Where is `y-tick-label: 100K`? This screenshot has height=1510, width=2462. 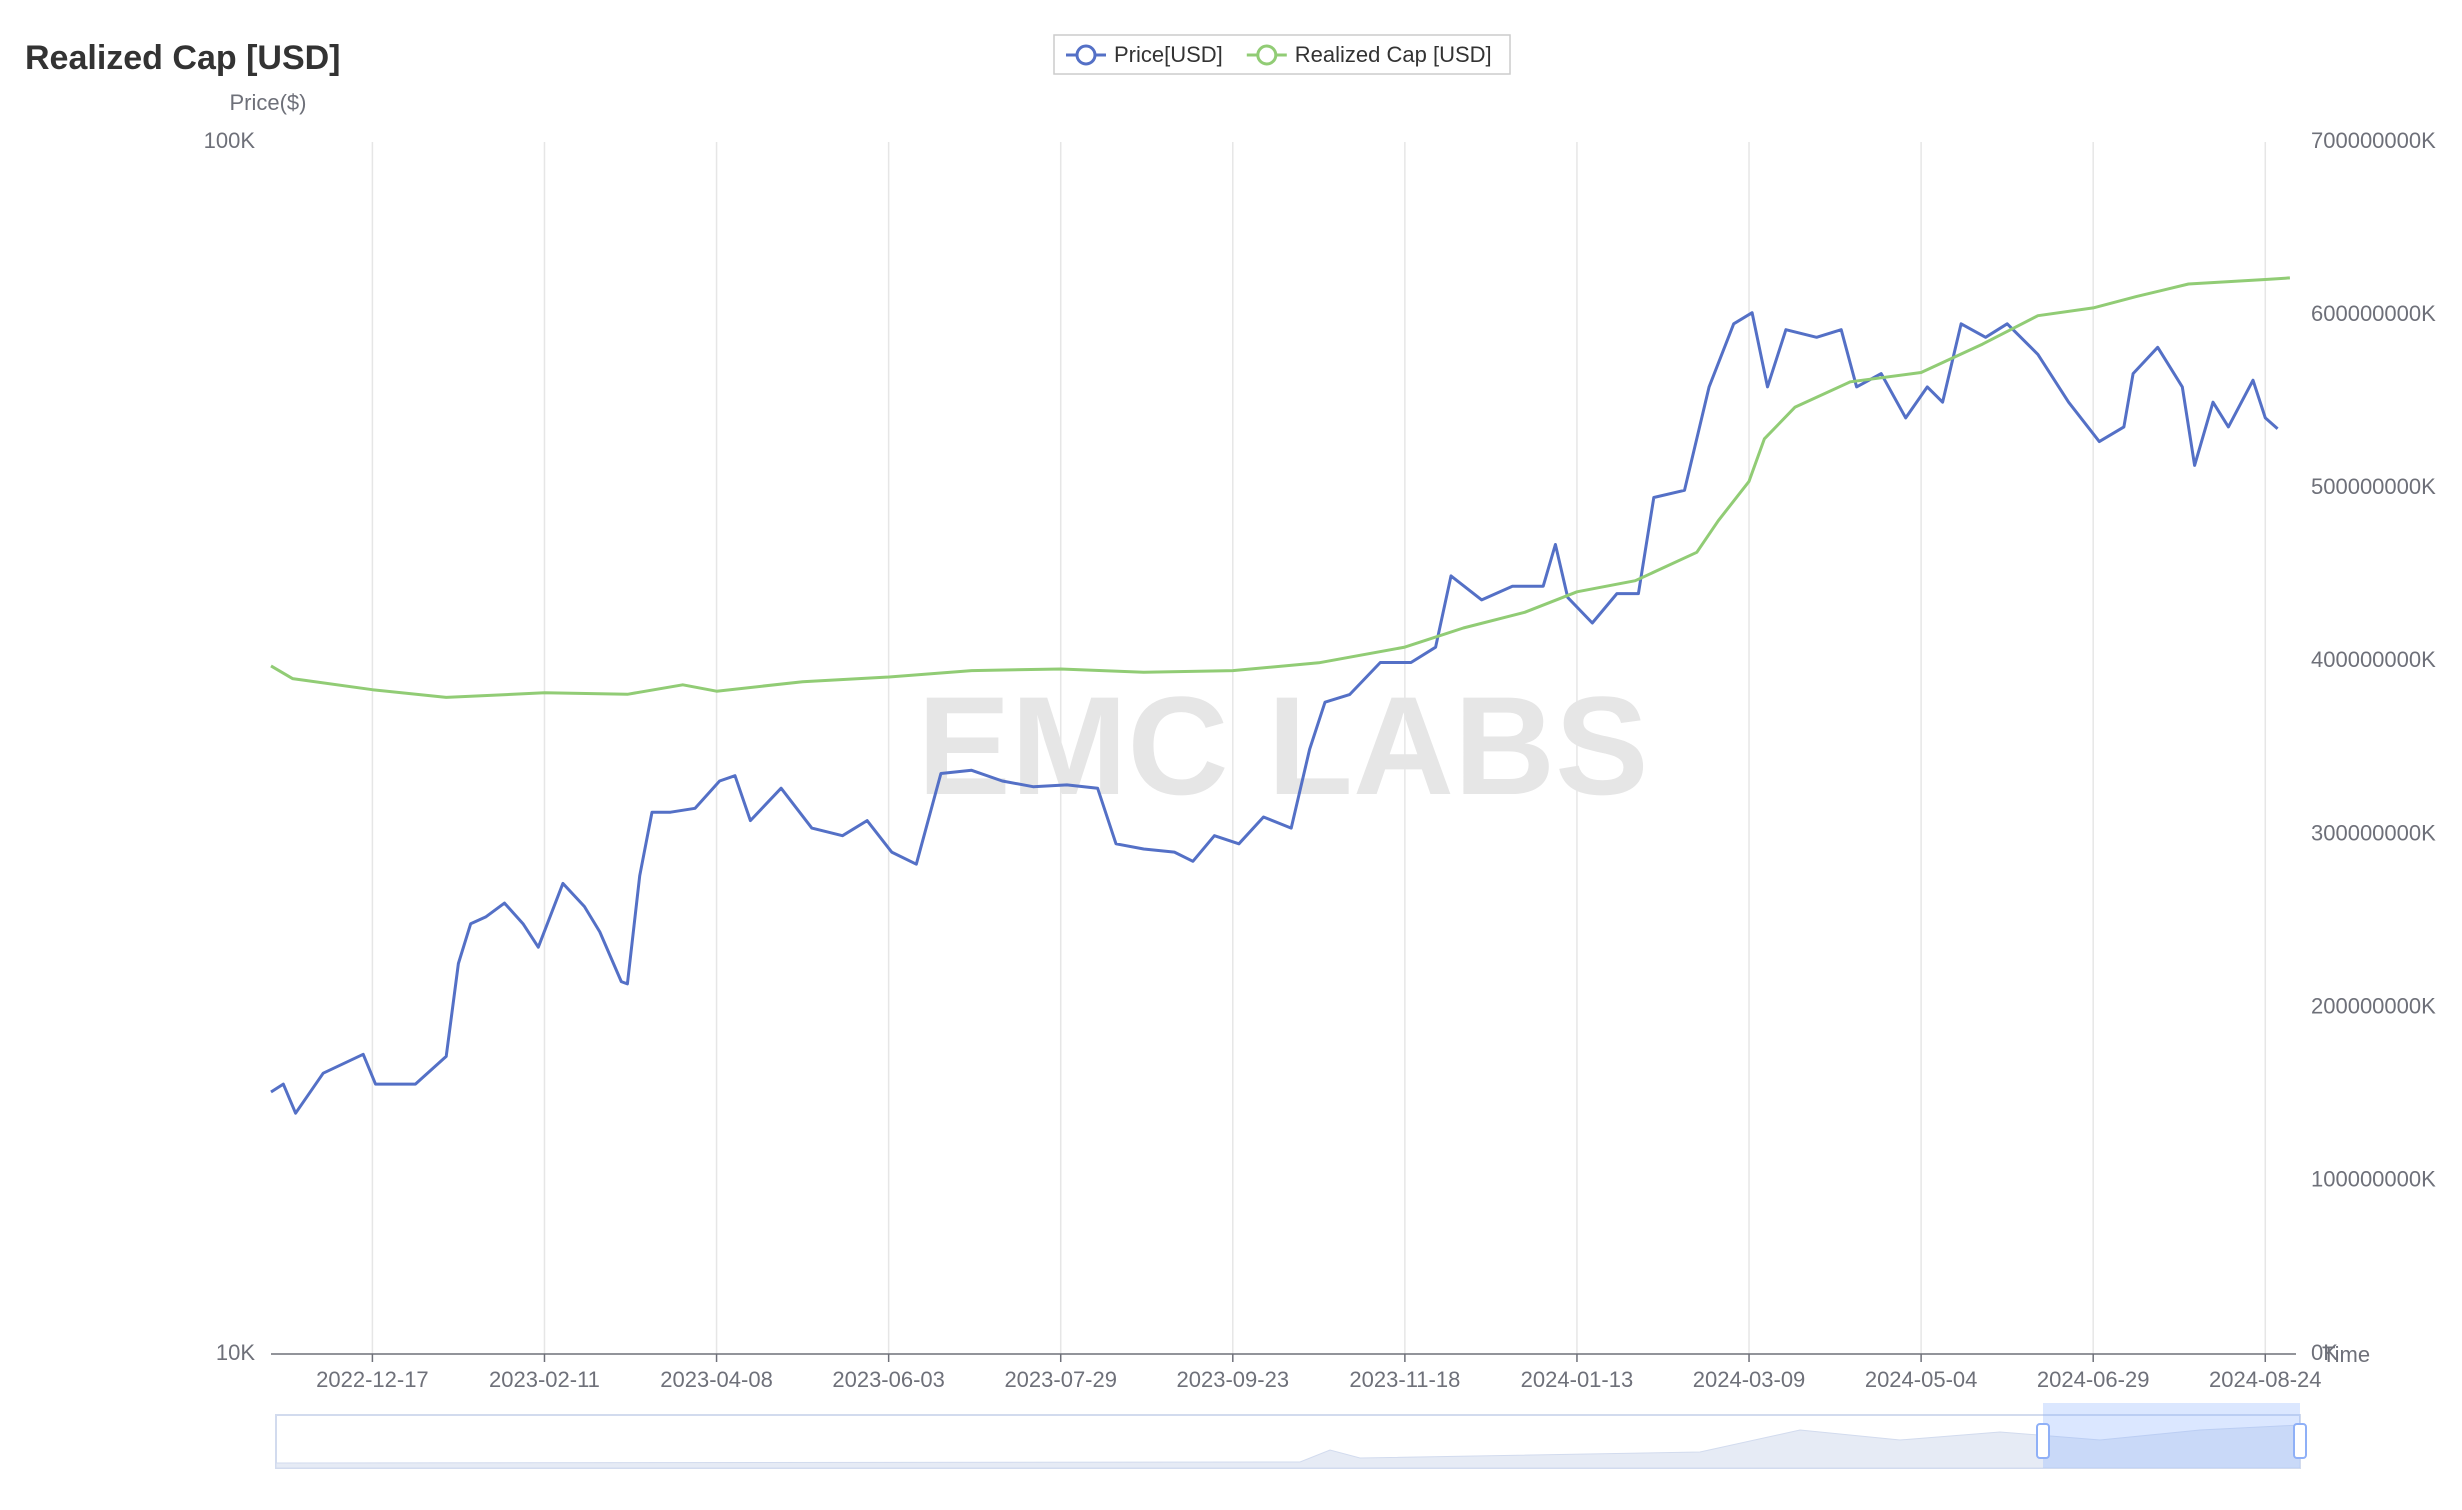
y-tick-label: 100K is located at coordinates (230, 140).